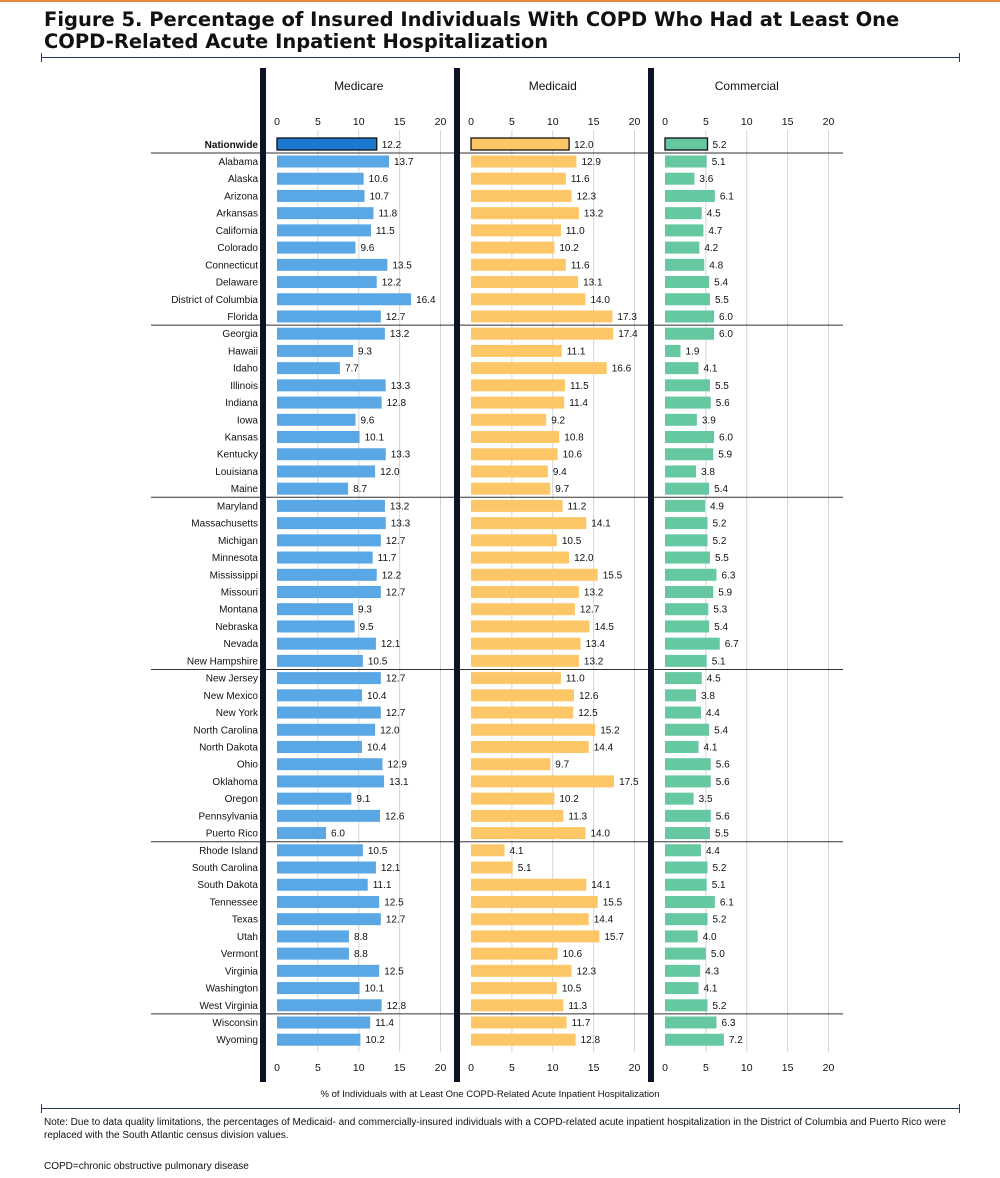  Describe the element at coordinates (747, 122) in the screenshot. I see `x-tick-label-top: 10` at that location.